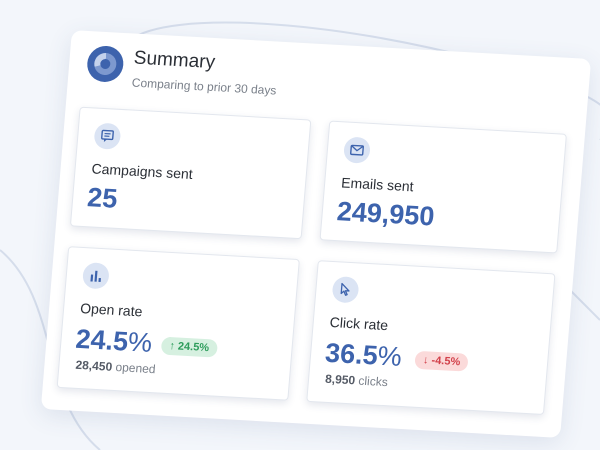 Image resolution: width=600 pixels, height=450 pixels. Describe the element at coordinates (102, 198) in the screenshot. I see `card-value: 25` at that location.